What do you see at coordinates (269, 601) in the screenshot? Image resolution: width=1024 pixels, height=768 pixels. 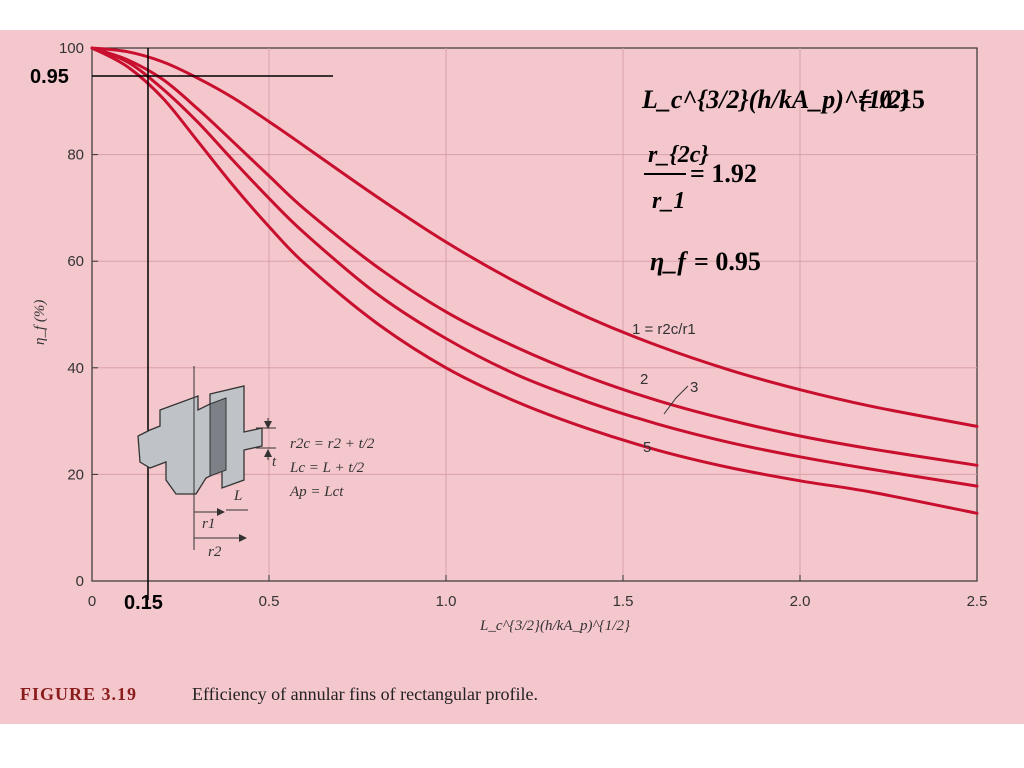 I see `x-tick-label: 0.5` at bounding box center [269, 601].